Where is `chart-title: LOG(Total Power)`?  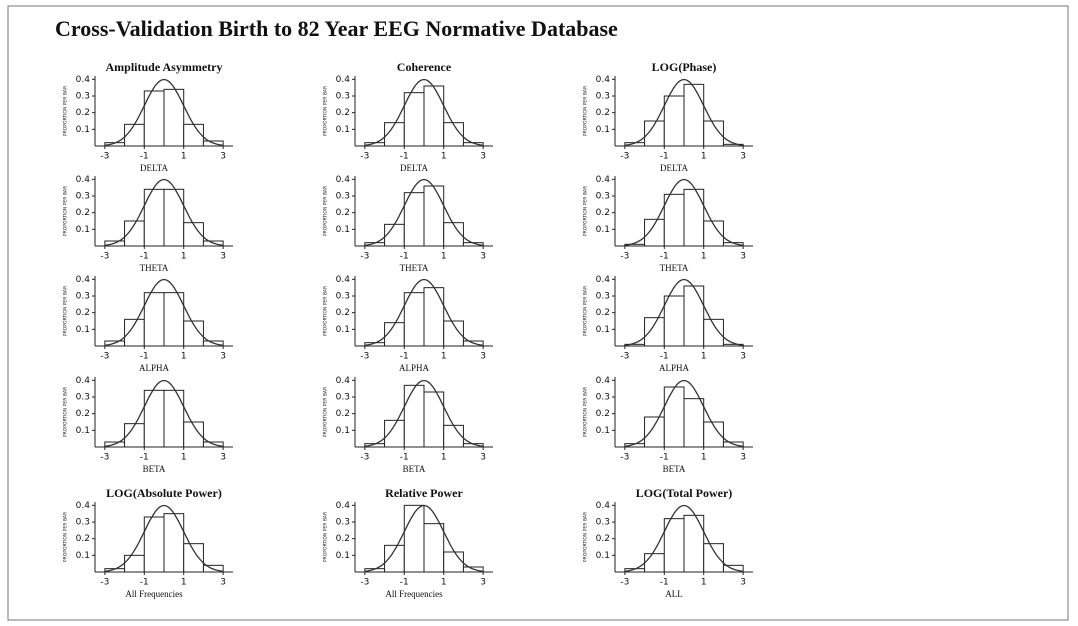 chart-title: LOG(Total Power) is located at coordinates (684, 493).